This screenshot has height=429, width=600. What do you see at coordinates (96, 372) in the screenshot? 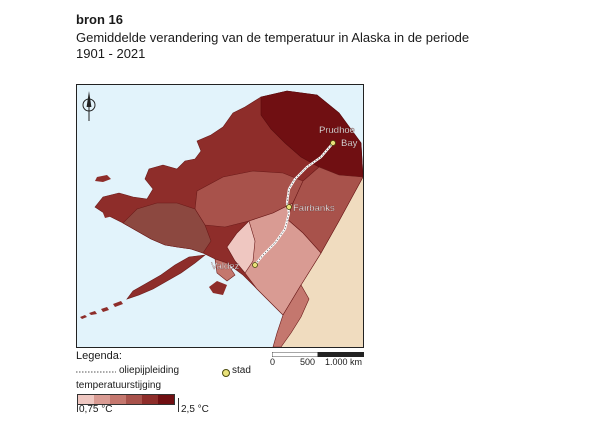
I see `legend-pipeline-symbol` at bounding box center [96, 372].